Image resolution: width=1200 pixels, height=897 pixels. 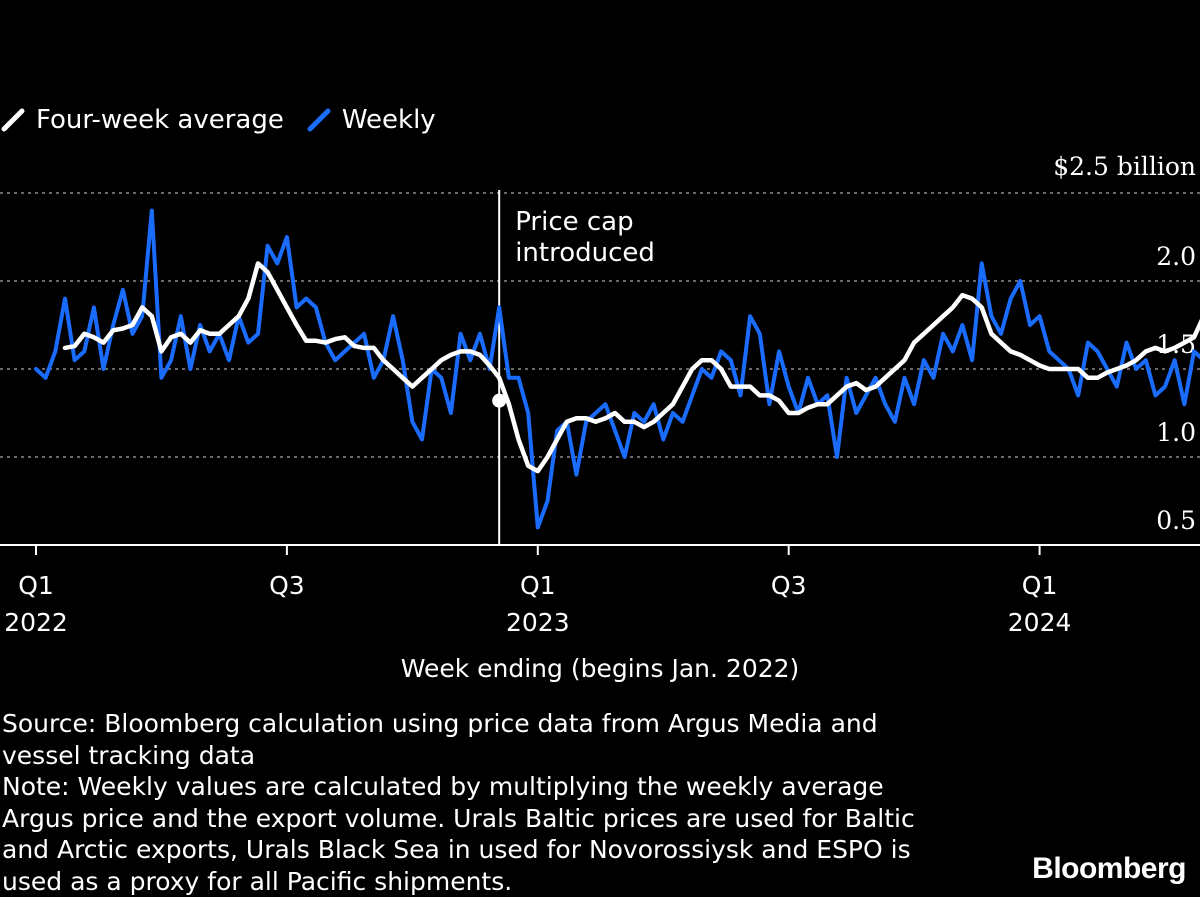 I want to click on legend-label-average: Four-week average, so click(x=160, y=120).